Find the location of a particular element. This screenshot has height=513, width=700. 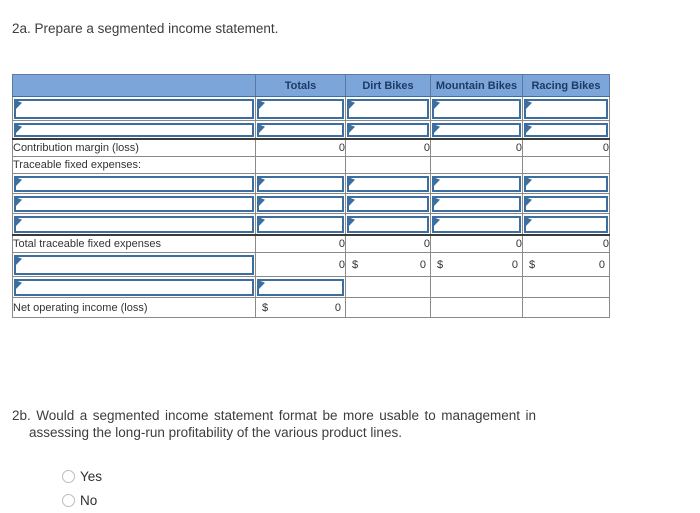

radio-button-yes-icon is located at coordinates (68, 476).